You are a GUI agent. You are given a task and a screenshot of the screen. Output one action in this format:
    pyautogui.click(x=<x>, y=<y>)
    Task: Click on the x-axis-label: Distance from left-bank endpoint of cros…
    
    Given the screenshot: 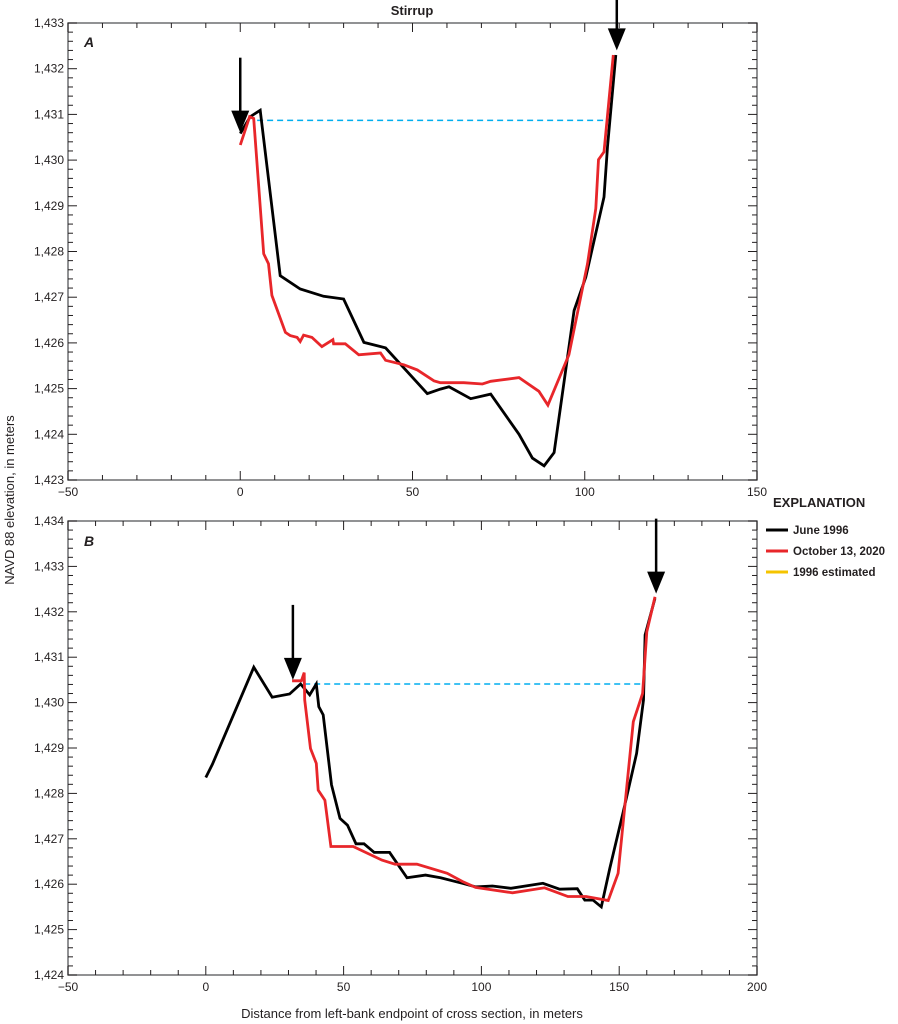 What is the action you would take?
    pyautogui.click(x=412, y=1013)
    